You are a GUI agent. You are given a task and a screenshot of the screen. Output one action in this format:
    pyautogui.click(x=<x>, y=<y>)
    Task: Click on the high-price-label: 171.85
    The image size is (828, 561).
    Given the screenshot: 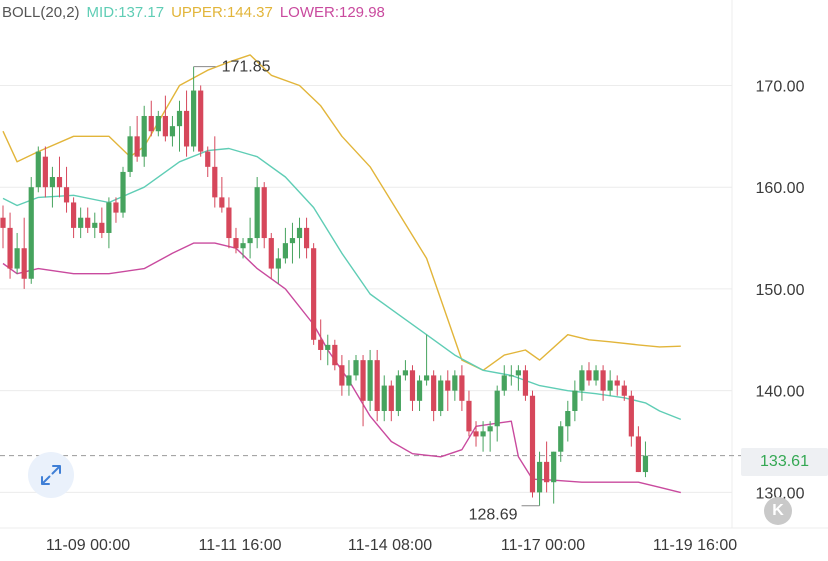 What is the action you would take?
    pyautogui.click(x=246, y=67)
    